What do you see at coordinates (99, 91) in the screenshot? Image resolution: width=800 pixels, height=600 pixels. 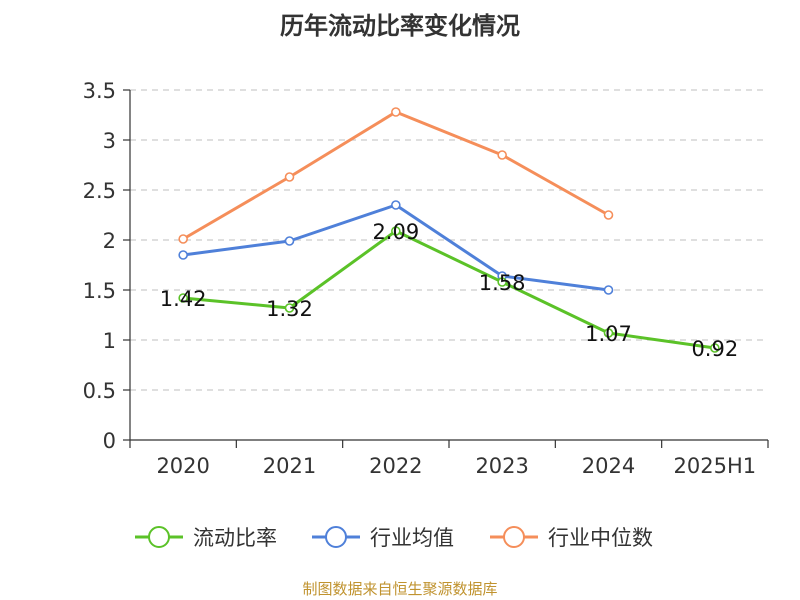 I see `y-tick-label: 3.5` at bounding box center [99, 91].